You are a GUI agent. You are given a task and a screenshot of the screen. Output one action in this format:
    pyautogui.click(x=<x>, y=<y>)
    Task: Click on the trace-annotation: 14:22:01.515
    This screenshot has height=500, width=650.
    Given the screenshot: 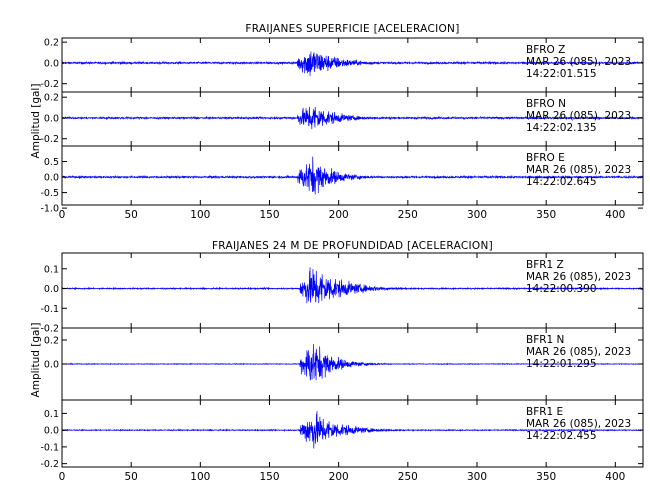 What is the action you would take?
    pyautogui.click(x=561, y=74)
    